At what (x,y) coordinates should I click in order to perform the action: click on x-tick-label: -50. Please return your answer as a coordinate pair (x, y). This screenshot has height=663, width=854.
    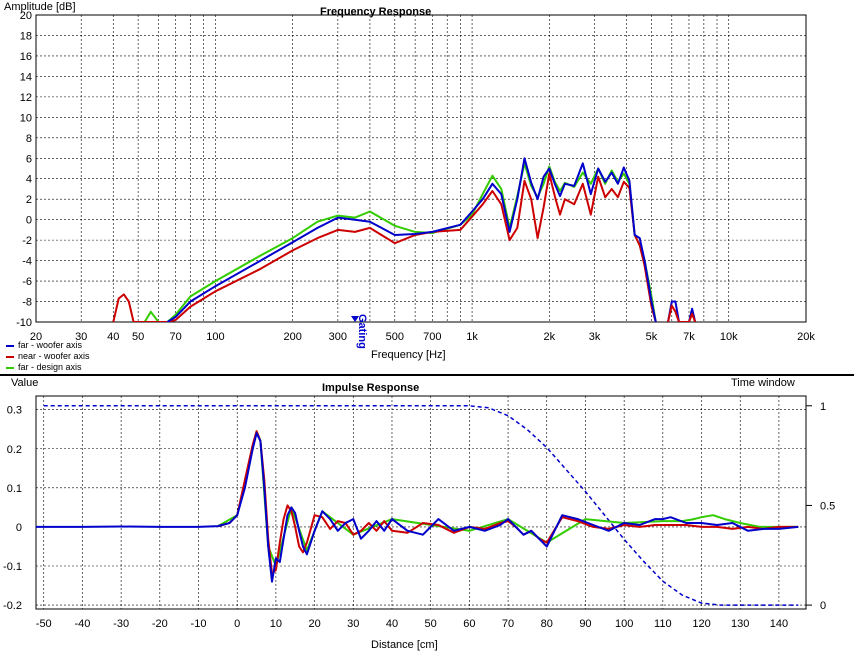
    Looking at the image, I should click on (44, 624).